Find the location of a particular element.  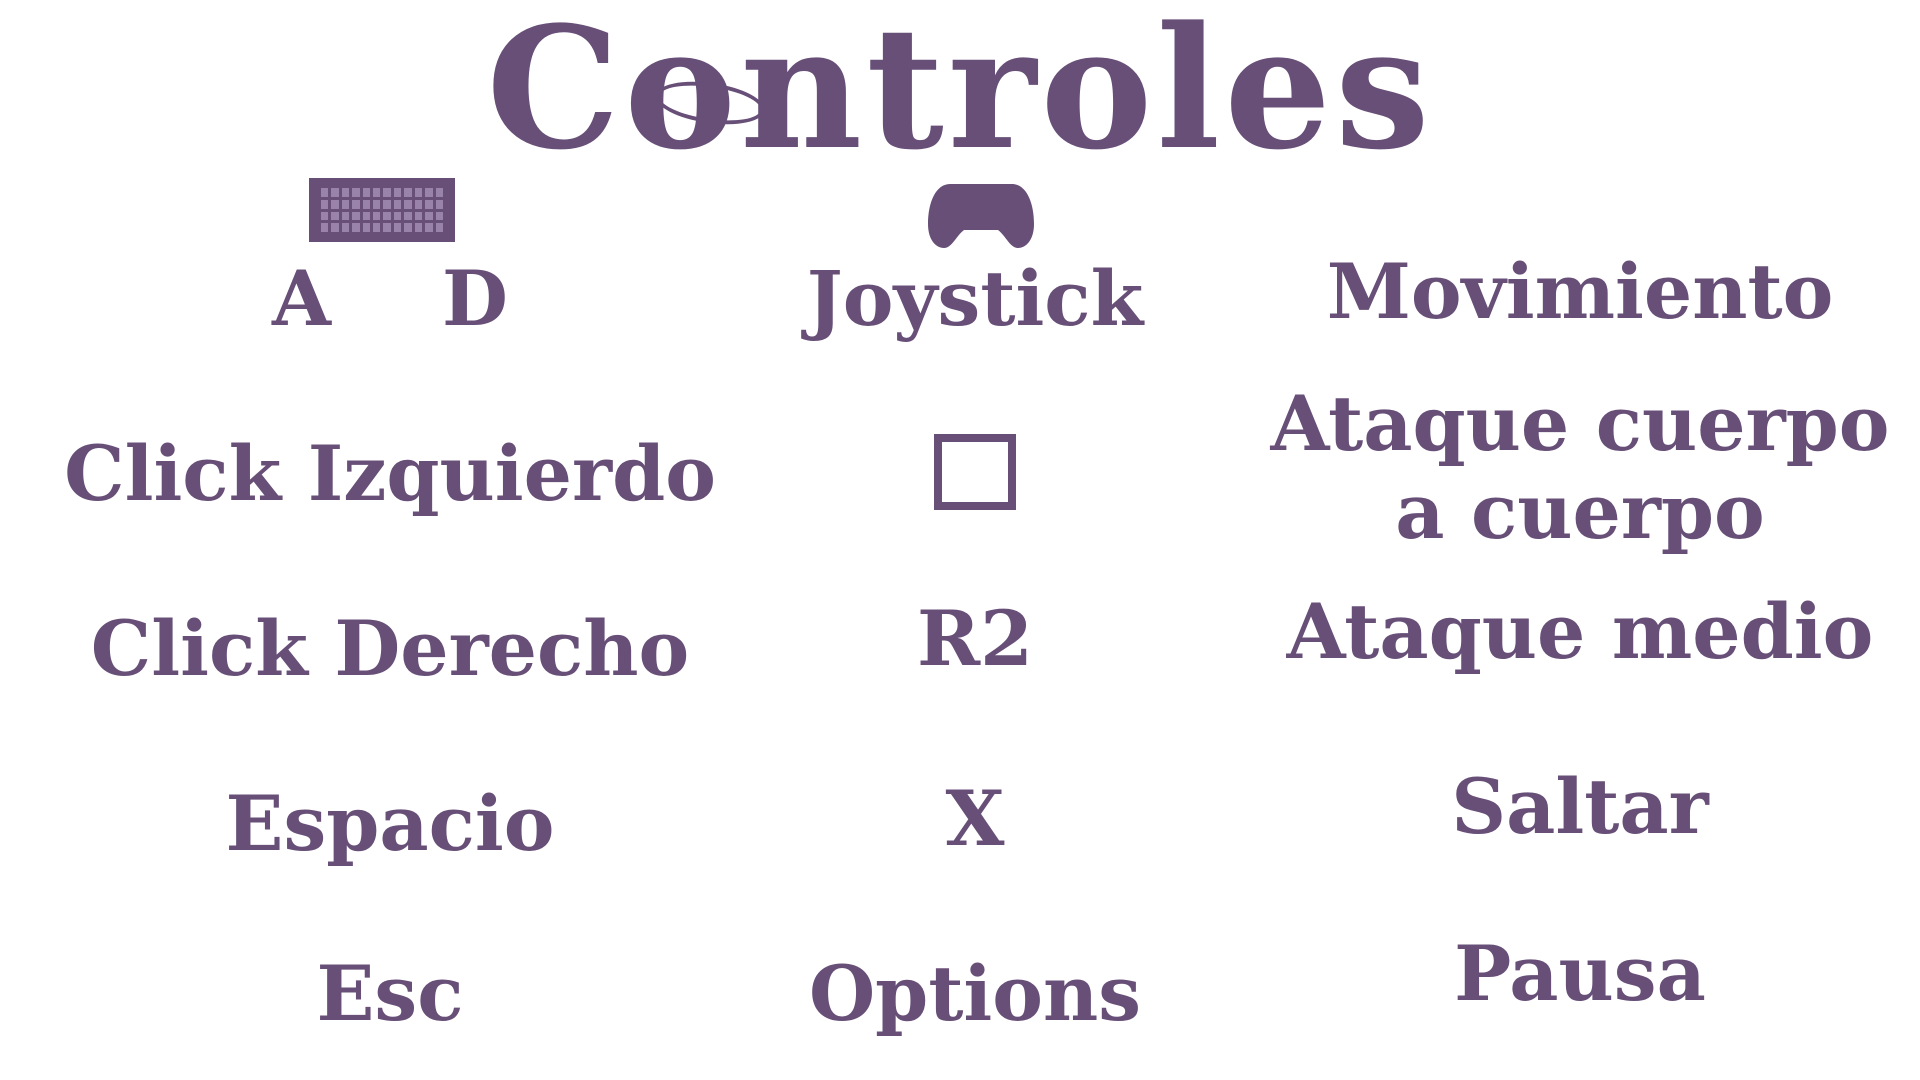

pause-keyboard-label: Esc is located at coordinates (390, 993).